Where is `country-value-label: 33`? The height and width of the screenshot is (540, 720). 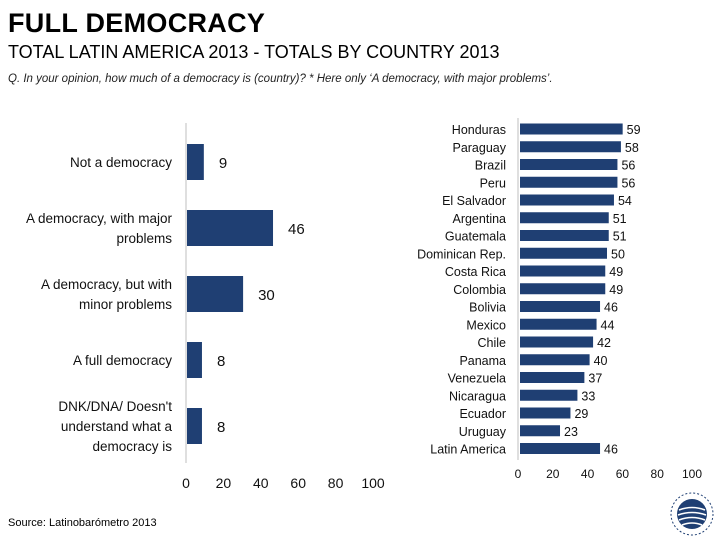 country-value-label: 33 is located at coordinates (588, 396).